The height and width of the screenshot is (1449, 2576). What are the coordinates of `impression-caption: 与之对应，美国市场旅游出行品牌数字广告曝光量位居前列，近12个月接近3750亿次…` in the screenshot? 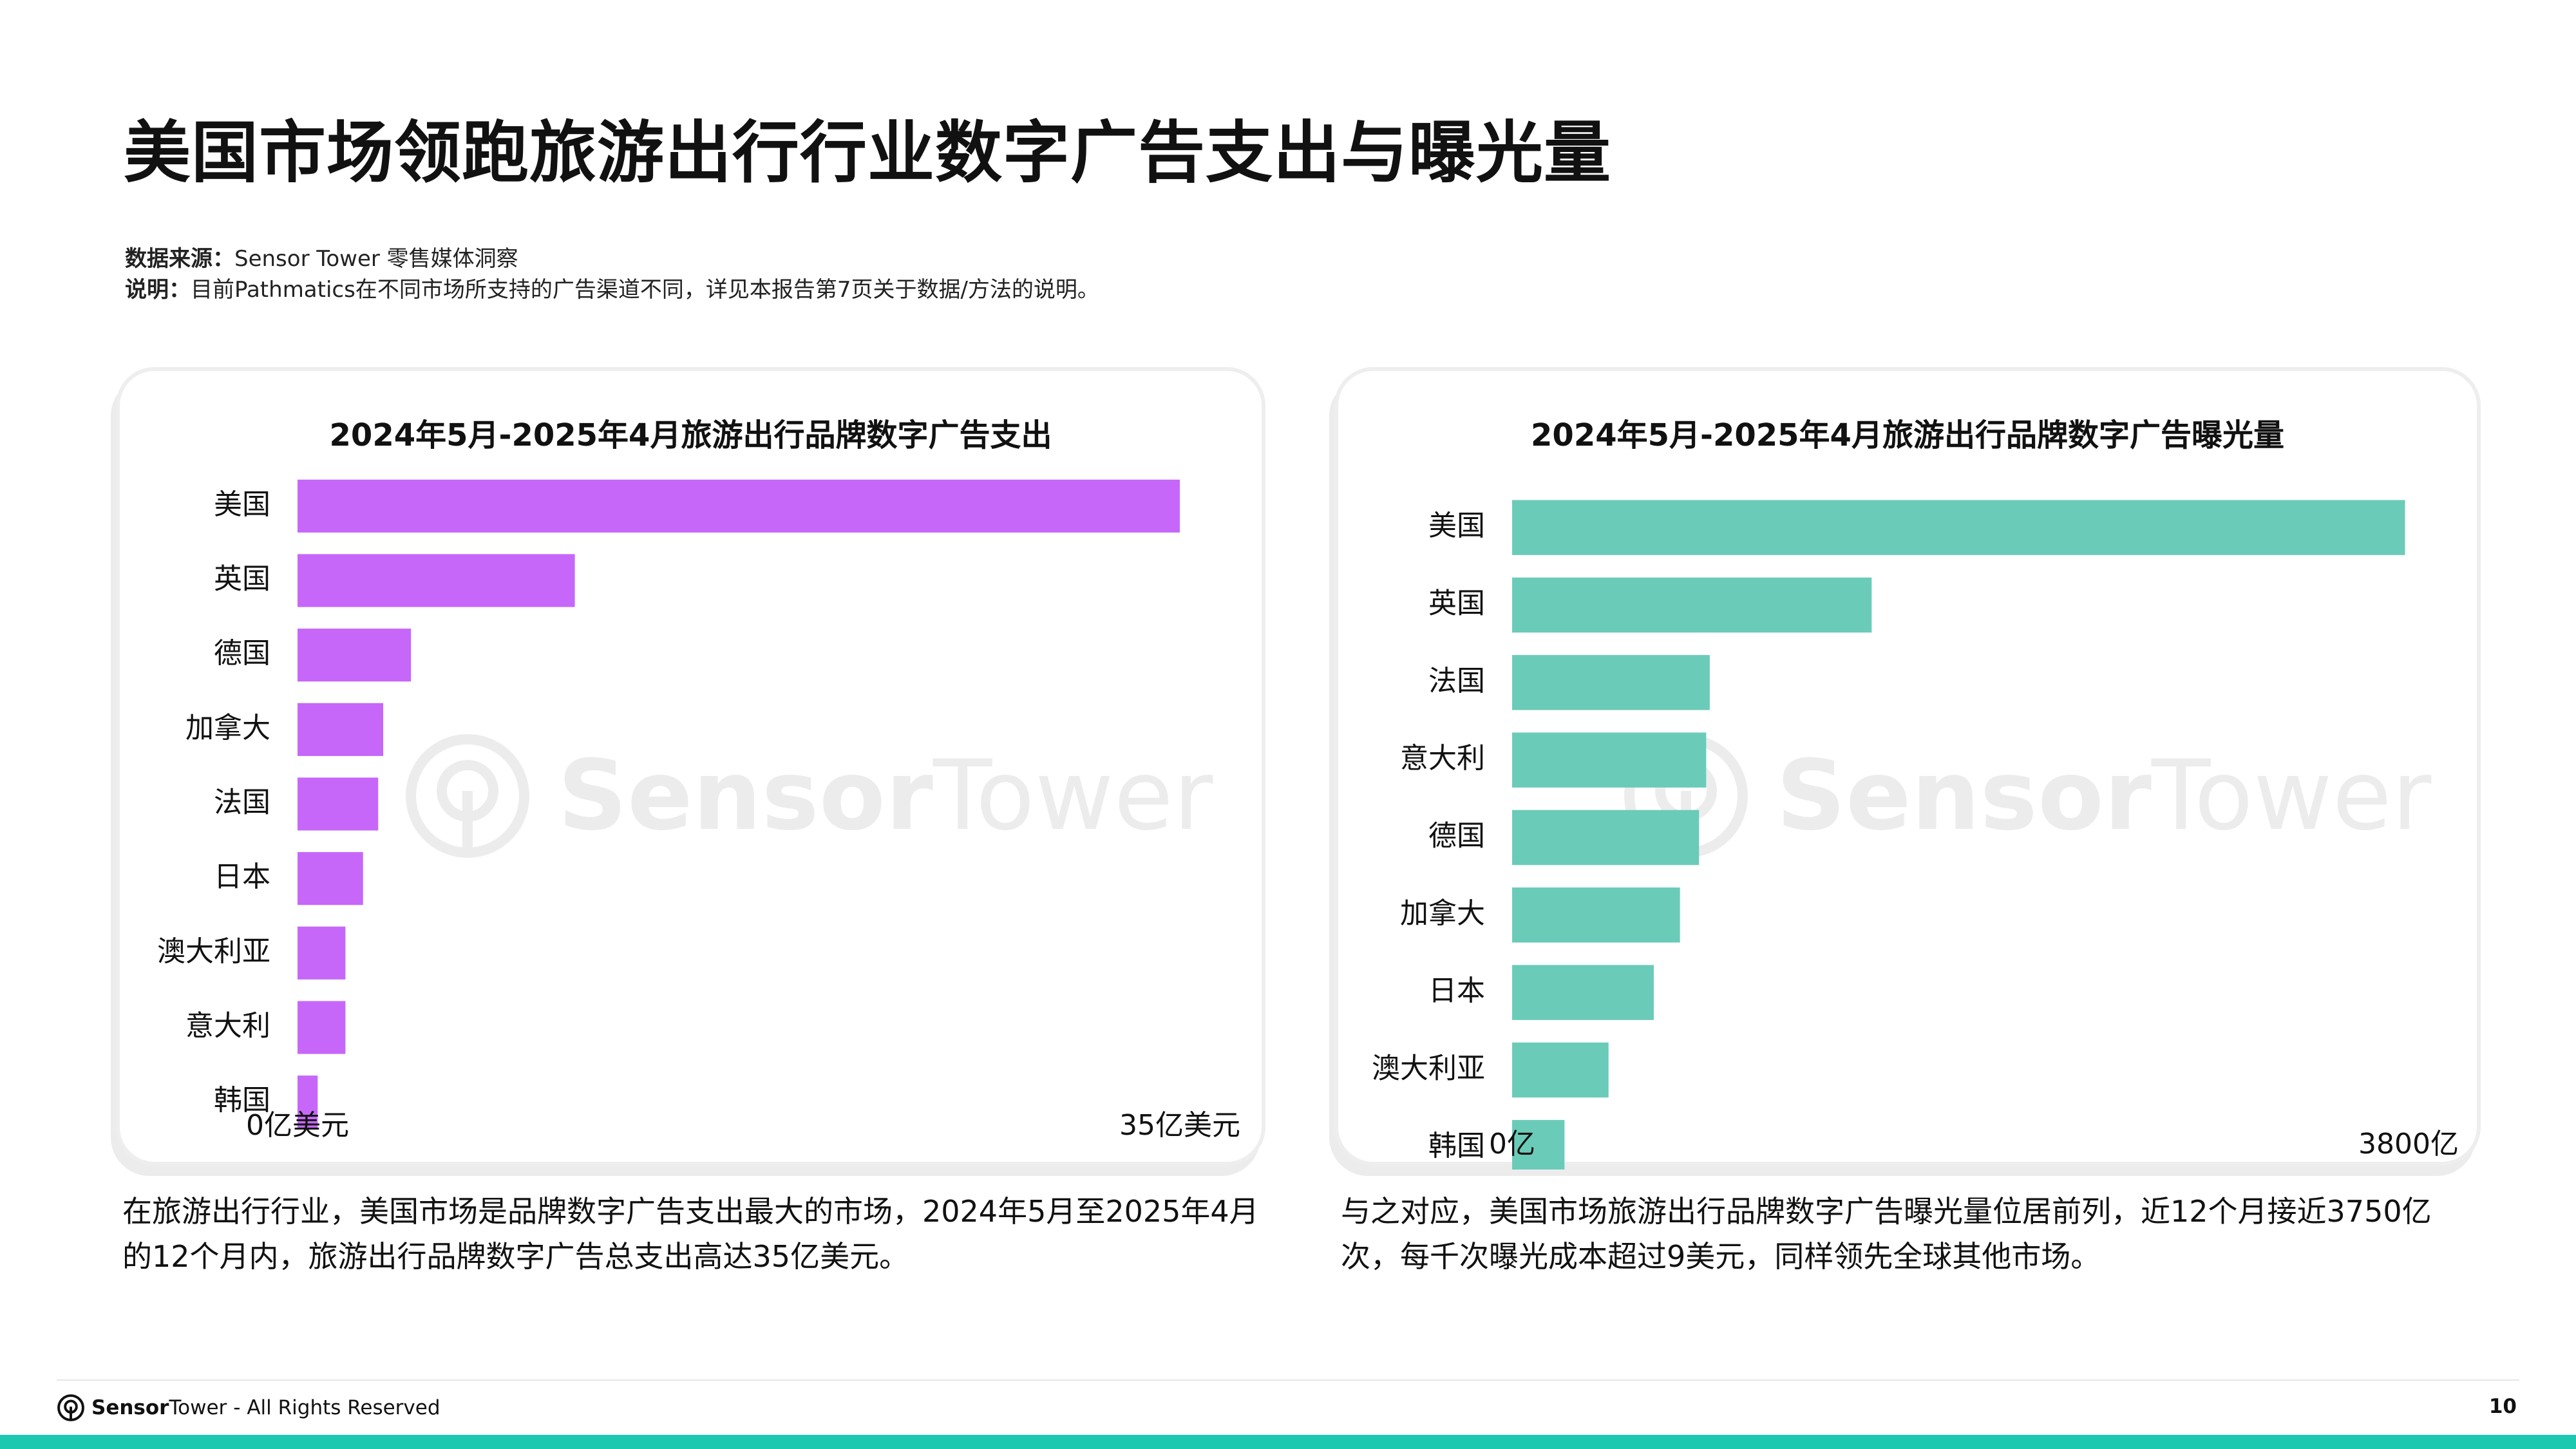 It's located at (1886, 1234).